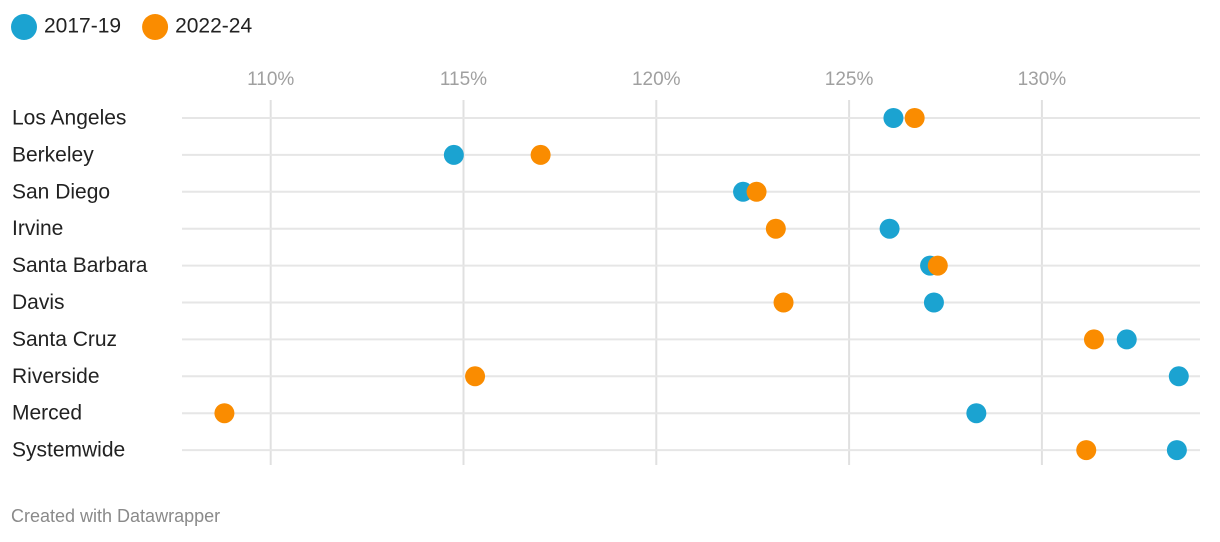 The width and height of the screenshot is (1220, 542). Describe the element at coordinates (849, 79) in the screenshot. I see `x-tick-label: 125%` at that location.